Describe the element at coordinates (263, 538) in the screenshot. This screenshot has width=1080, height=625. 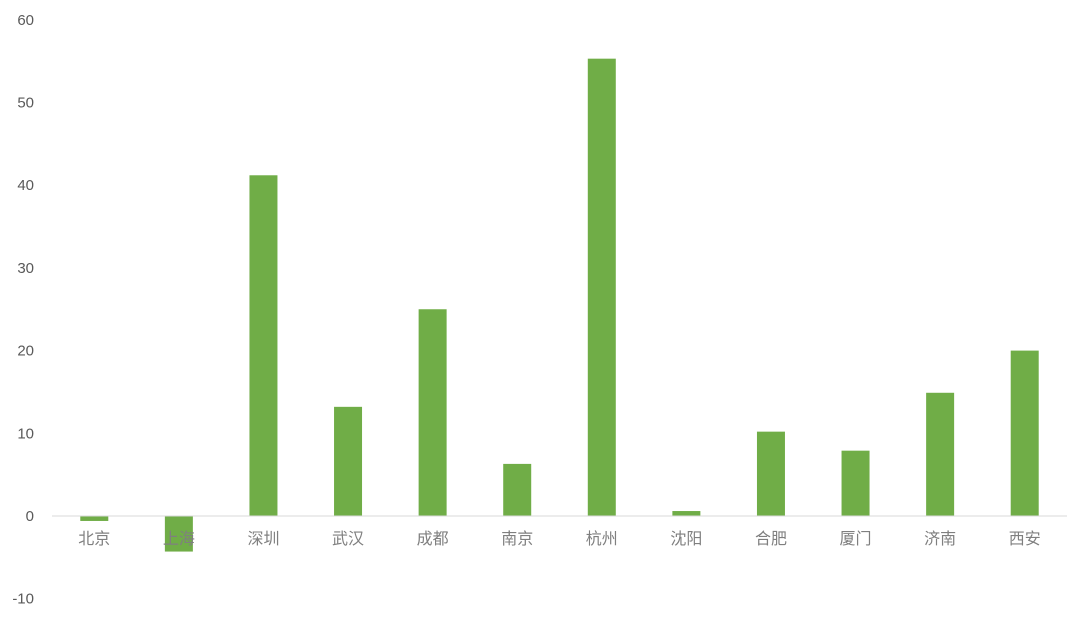
I see `x-tick-label: 深圳` at that location.